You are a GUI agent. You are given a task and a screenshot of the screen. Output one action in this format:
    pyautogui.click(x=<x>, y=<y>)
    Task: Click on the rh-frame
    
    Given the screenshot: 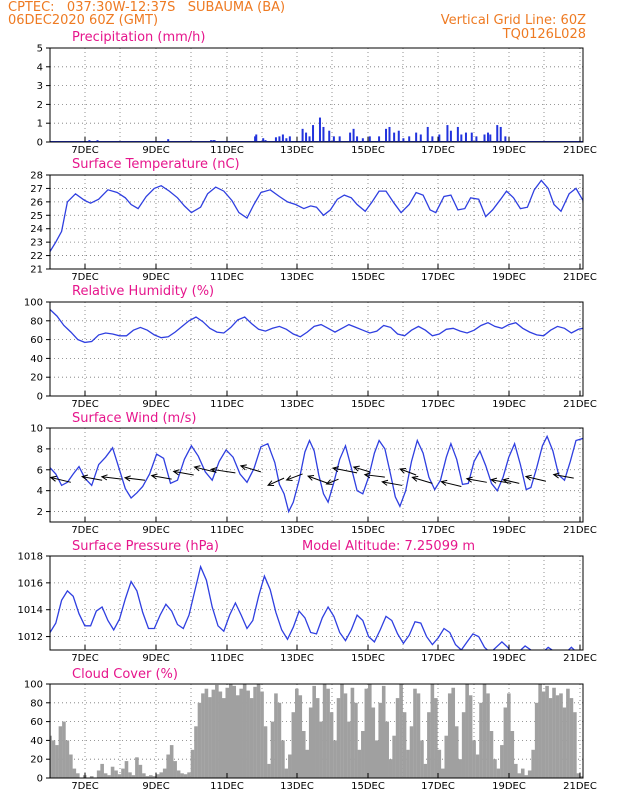 What is the action you would take?
    pyautogui.click(x=316, y=349)
    